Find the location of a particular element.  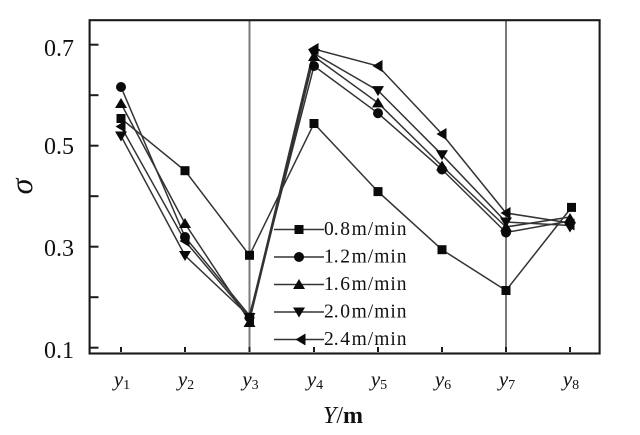

svg-text: Y/m is located at coordinates (343, 416).